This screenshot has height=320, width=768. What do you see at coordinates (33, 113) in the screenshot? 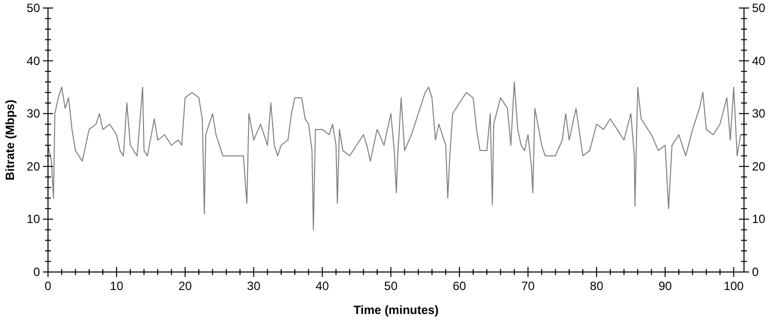
I see `y-tick-label: 30` at bounding box center [33, 113].